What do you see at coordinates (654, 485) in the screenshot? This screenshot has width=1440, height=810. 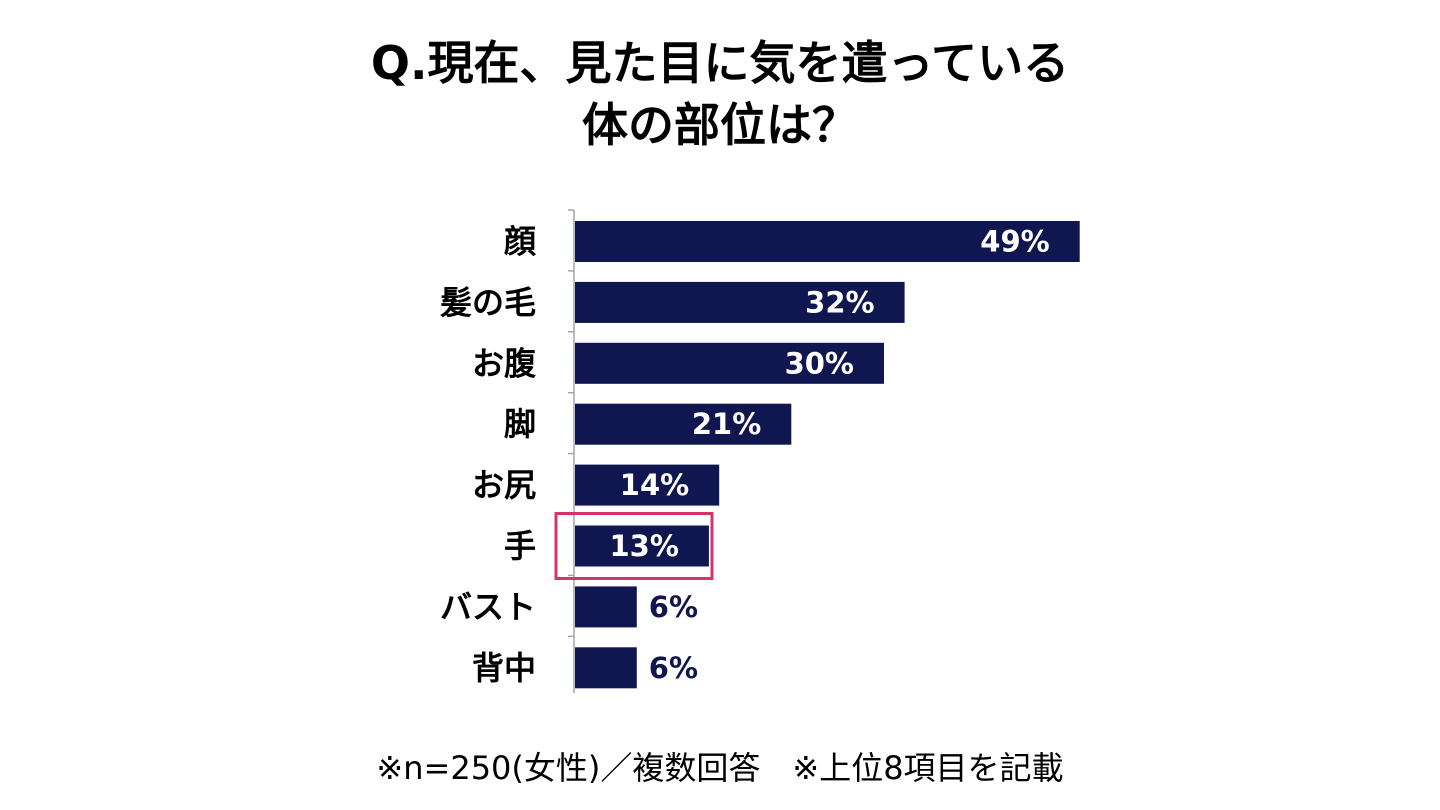 I see `value-label: 14%` at bounding box center [654, 485].